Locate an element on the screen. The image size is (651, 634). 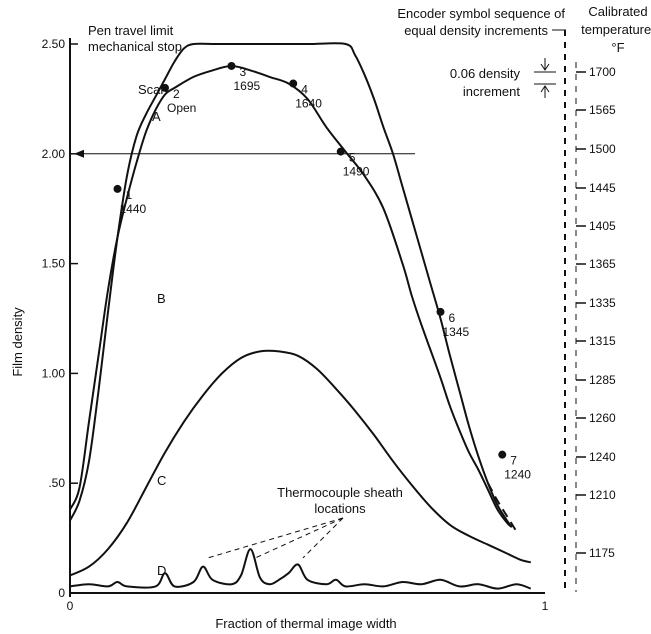
temp-tick-label: 1335 is located at coordinates (602, 303).